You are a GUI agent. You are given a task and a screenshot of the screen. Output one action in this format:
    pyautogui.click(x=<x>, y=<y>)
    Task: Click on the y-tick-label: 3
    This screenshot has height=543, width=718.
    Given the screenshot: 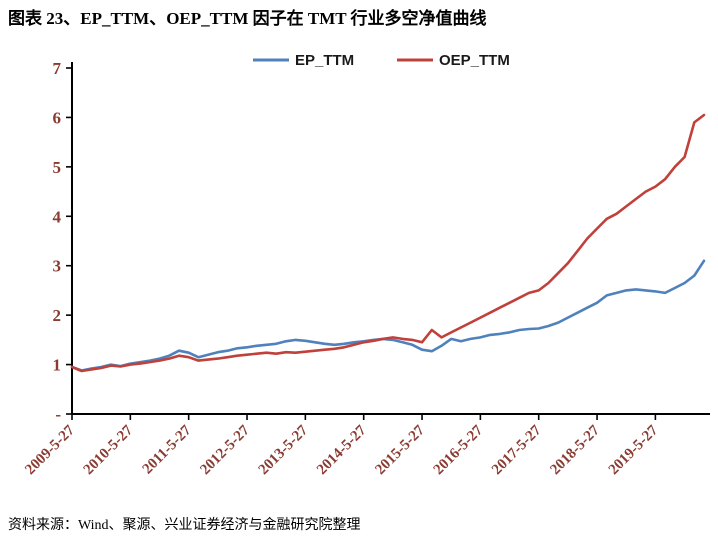 What is the action you would take?
    pyautogui.click(x=57, y=266)
    